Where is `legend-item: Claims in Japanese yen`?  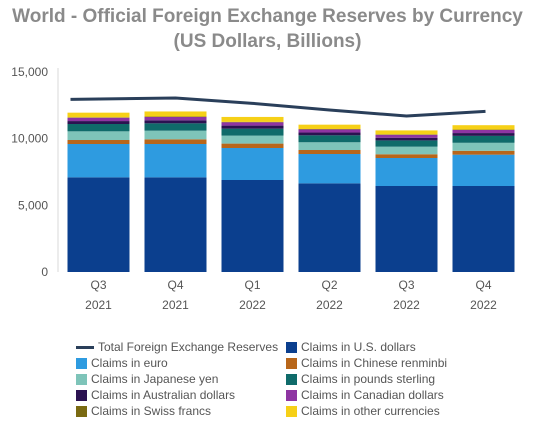 legend-item: Claims in Japanese yen is located at coordinates (147, 379).